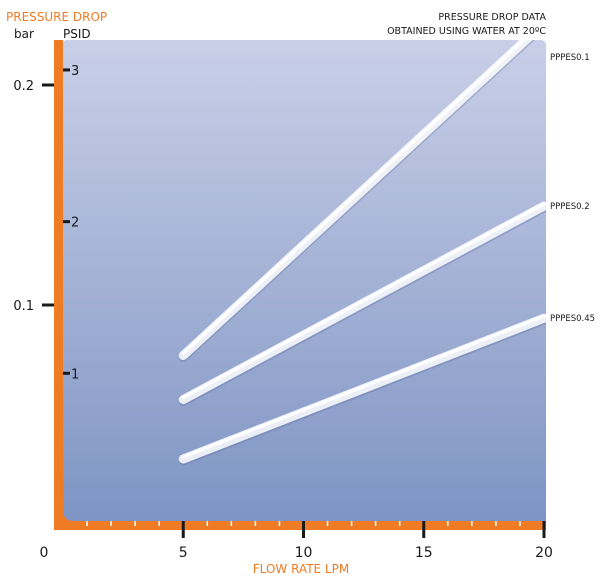  What do you see at coordinates (572, 319) in the screenshot?
I see `series-label-3: PPPES0.45` at bounding box center [572, 319].